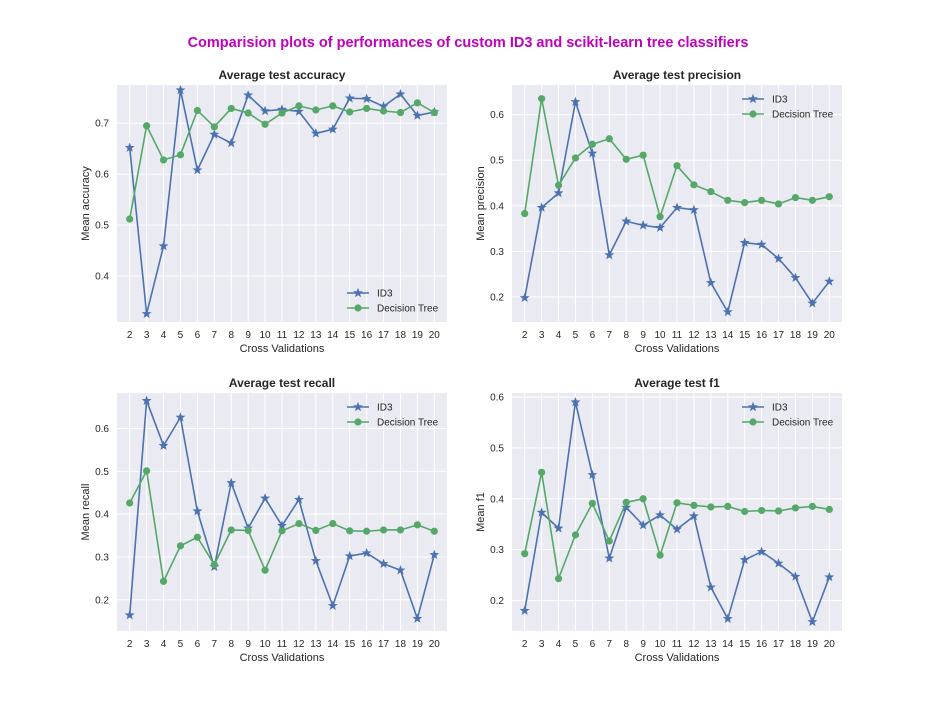 This screenshot has width=936, height=720. I want to click on y-axis-label: Mean accuracy, so click(86, 203).